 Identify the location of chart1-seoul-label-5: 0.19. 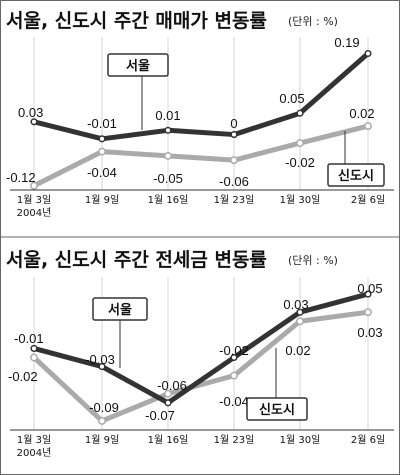
(346, 42).